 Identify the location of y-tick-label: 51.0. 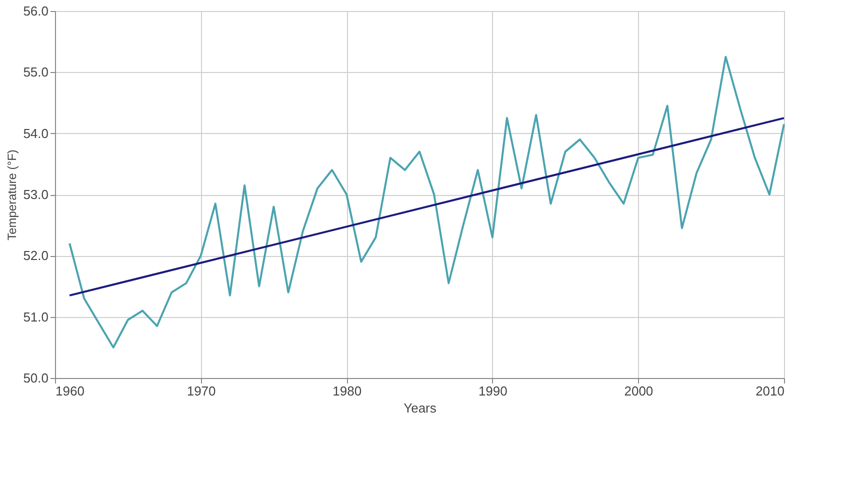
(35, 316).